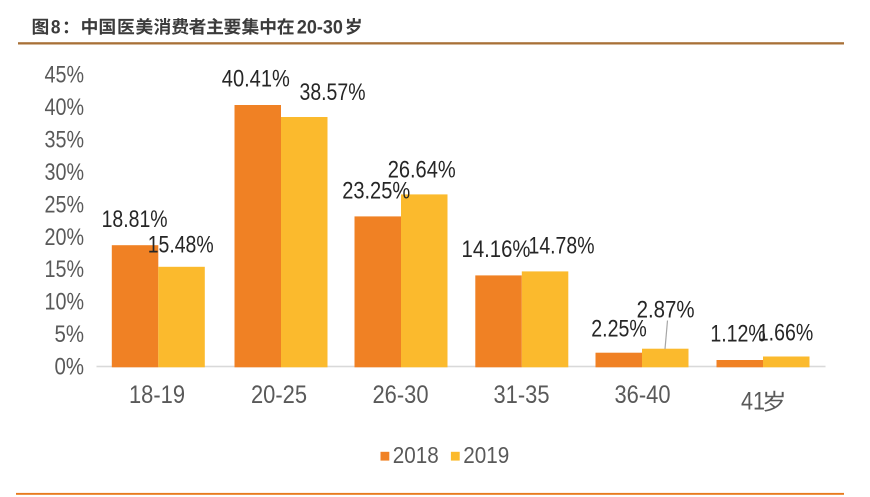  What do you see at coordinates (522, 395) in the screenshot?
I see `svg-text: 31-35` at bounding box center [522, 395].